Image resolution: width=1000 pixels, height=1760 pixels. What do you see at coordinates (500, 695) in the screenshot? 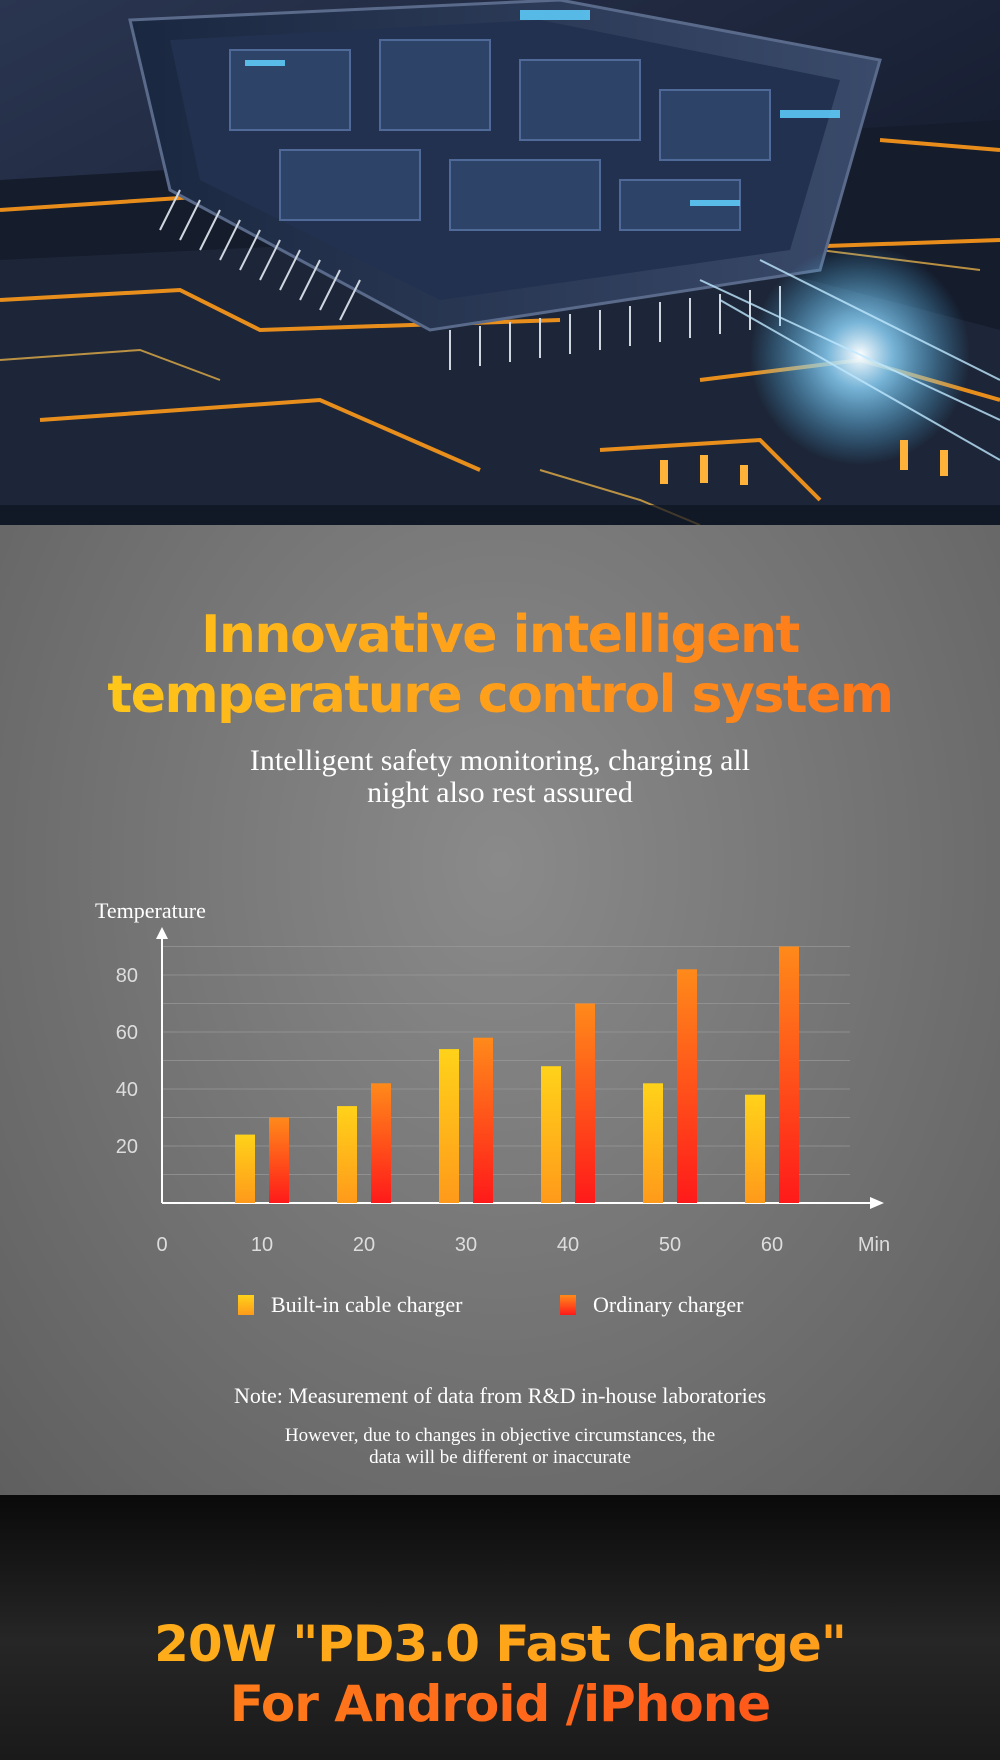
I see `headline-line-2: temperature control system` at bounding box center [500, 695].